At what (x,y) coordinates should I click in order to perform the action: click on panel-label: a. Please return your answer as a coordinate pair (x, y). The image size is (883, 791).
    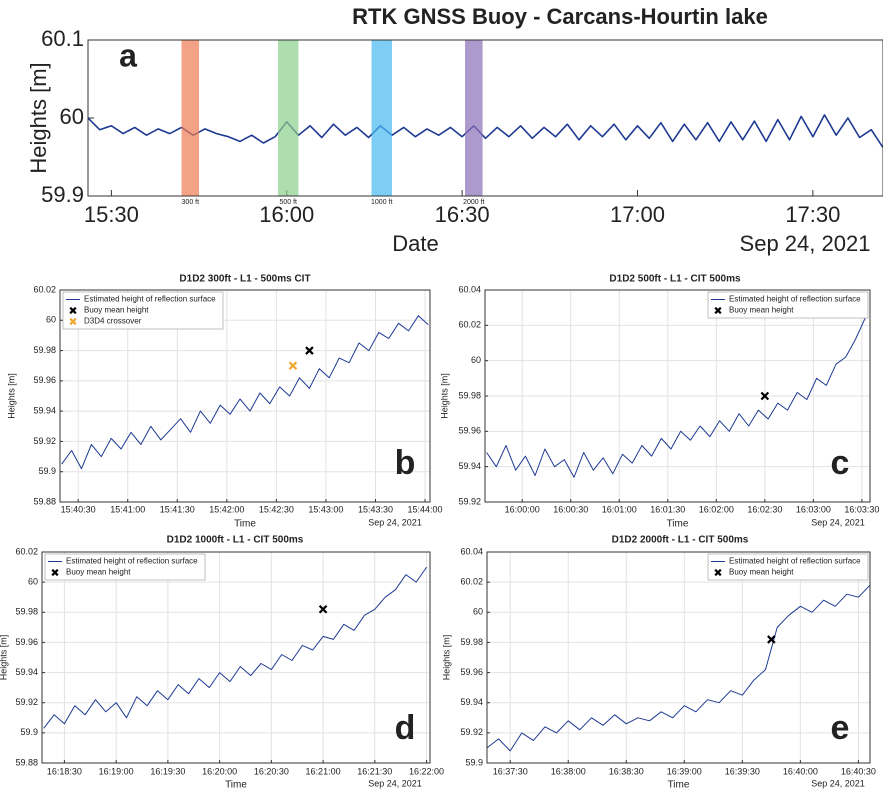
    Looking at the image, I should click on (128, 55).